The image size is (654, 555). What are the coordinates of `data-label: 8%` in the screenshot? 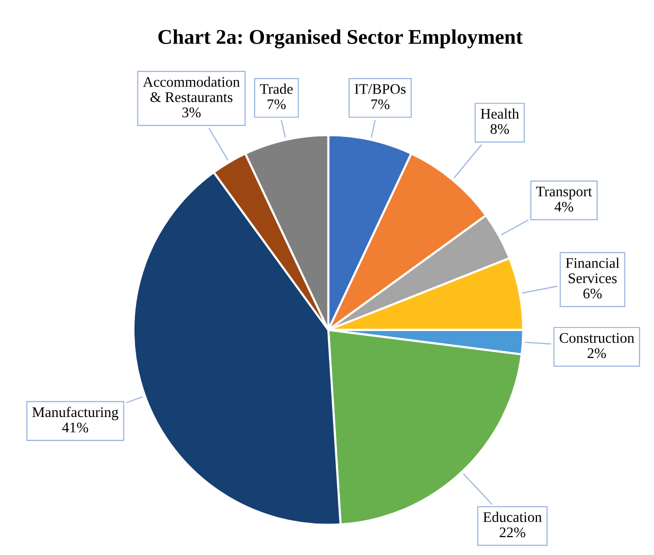 It's located at (499, 129).